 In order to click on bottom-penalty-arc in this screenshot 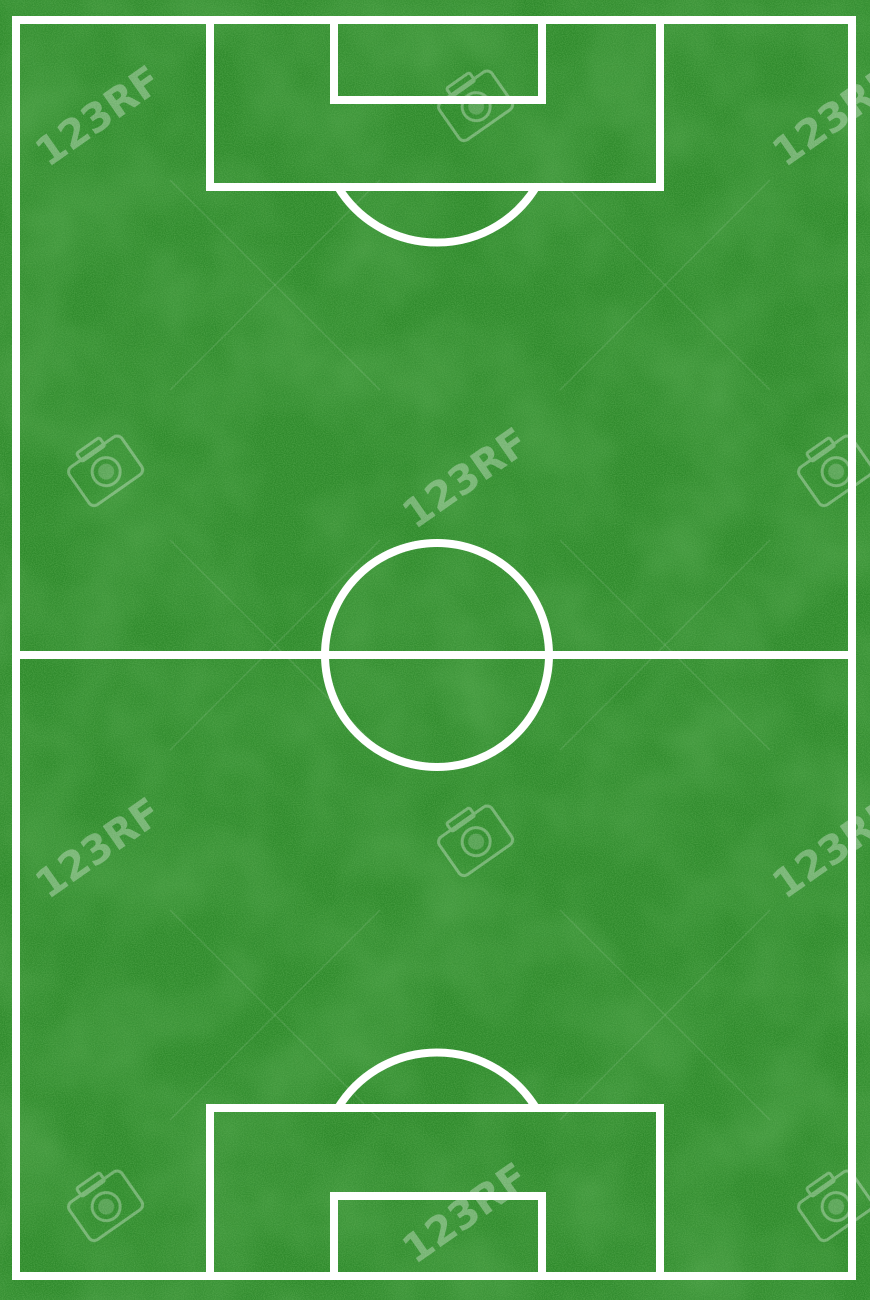, I will do `click(437, 1079)`.